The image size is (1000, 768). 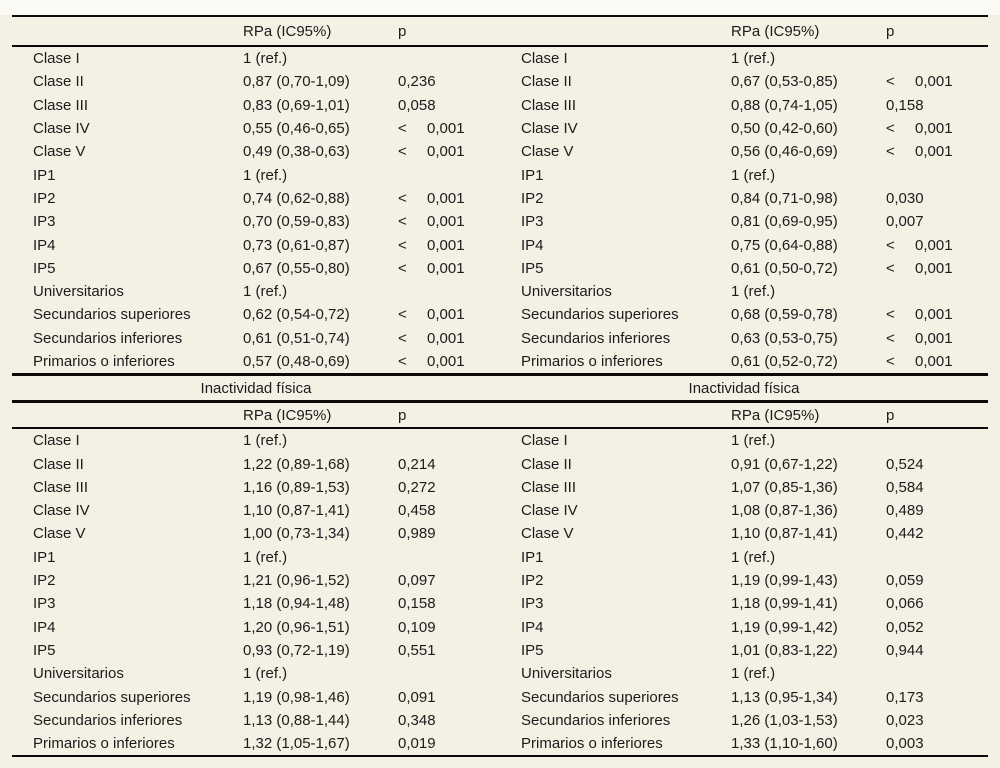 I want to click on row-label: Secundarios superiores, so click(x=112, y=315).